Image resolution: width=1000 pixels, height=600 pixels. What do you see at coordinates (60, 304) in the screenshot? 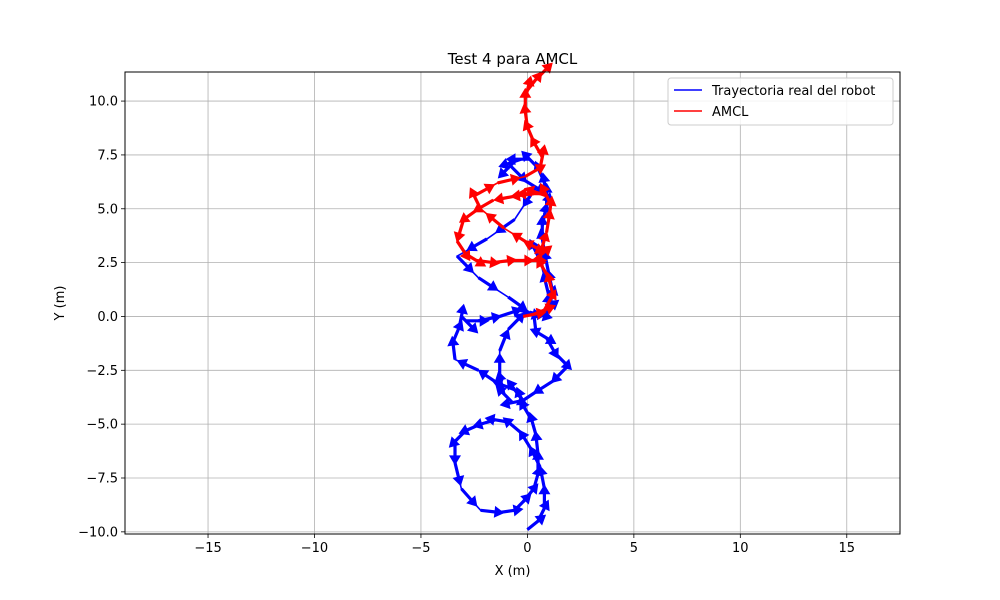
I see `y-axis-label: Y (m)` at bounding box center [60, 304].